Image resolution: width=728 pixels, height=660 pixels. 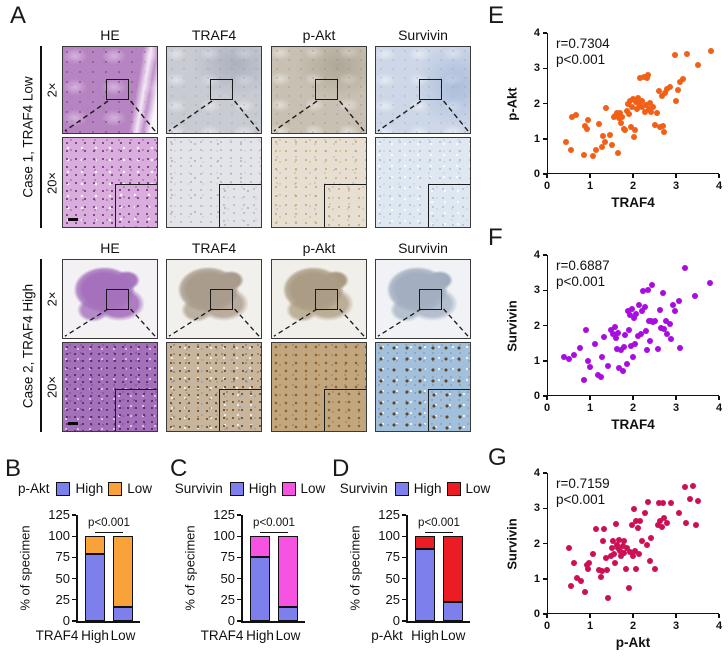 What do you see at coordinates (583, 274) in the screenshot?
I see `correlation-annotation: r=0.6887 p<0.001` at bounding box center [583, 274].